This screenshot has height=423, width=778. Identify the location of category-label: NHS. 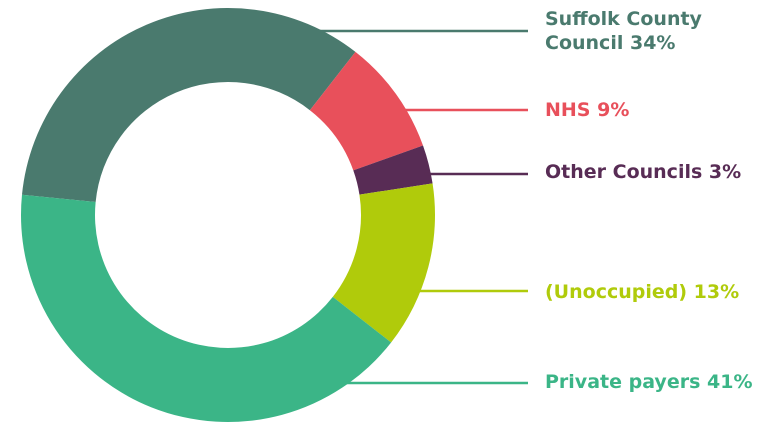
(568, 110).